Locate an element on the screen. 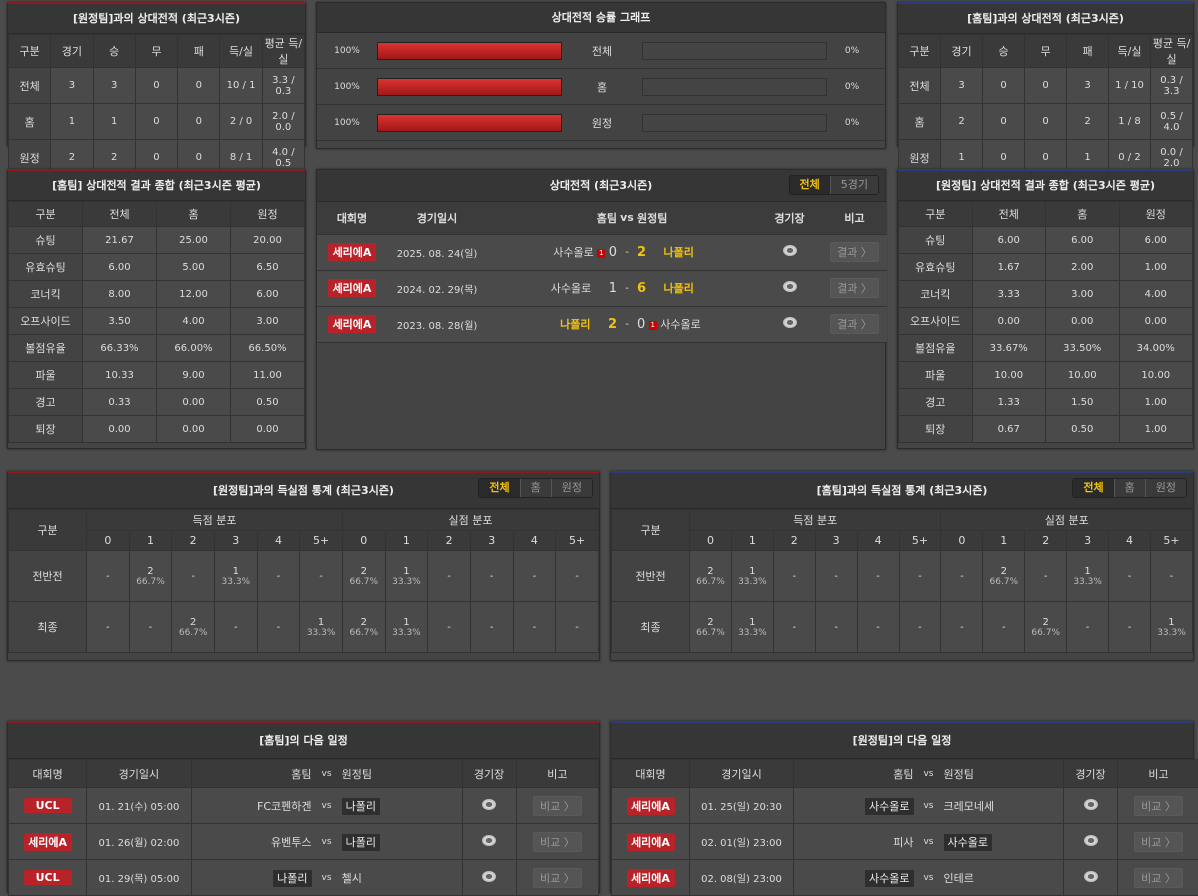 The height and width of the screenshot is (896, 1198). column-header: 경기장 is located at coordinates (789, 218).